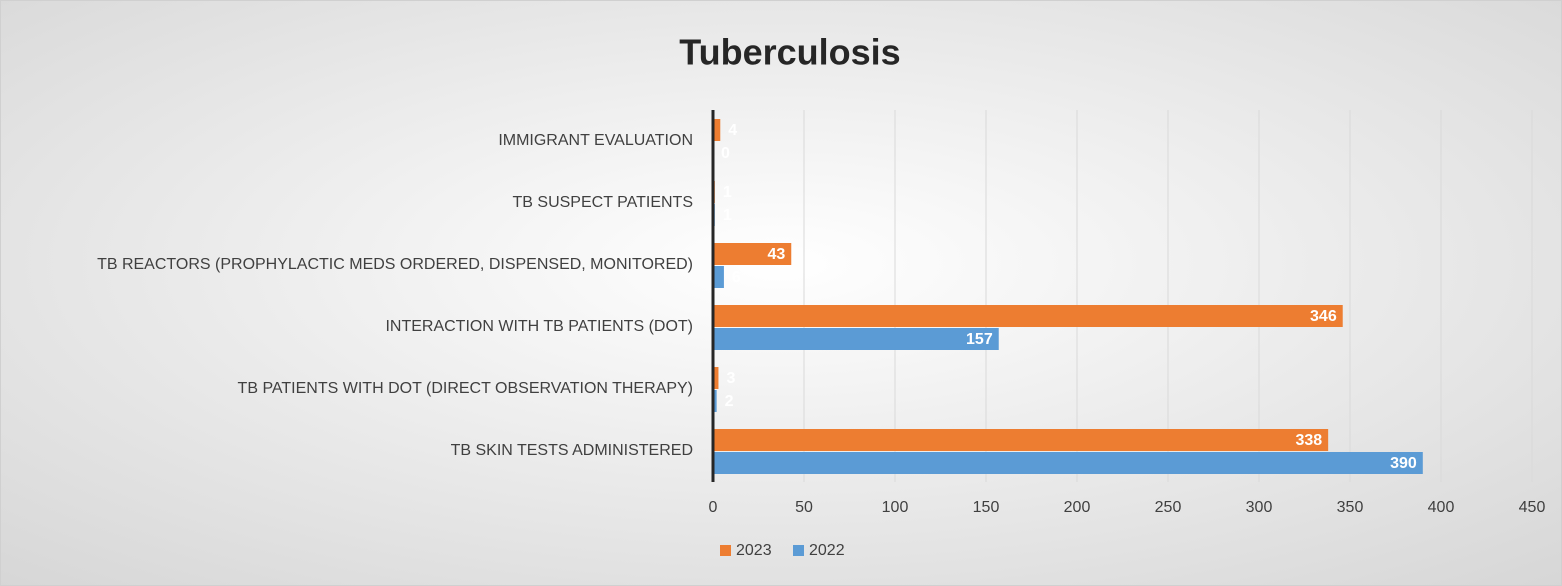  I want to click on y-tick-label: IMMIGRANT EVALUATION, so click(595, 140).